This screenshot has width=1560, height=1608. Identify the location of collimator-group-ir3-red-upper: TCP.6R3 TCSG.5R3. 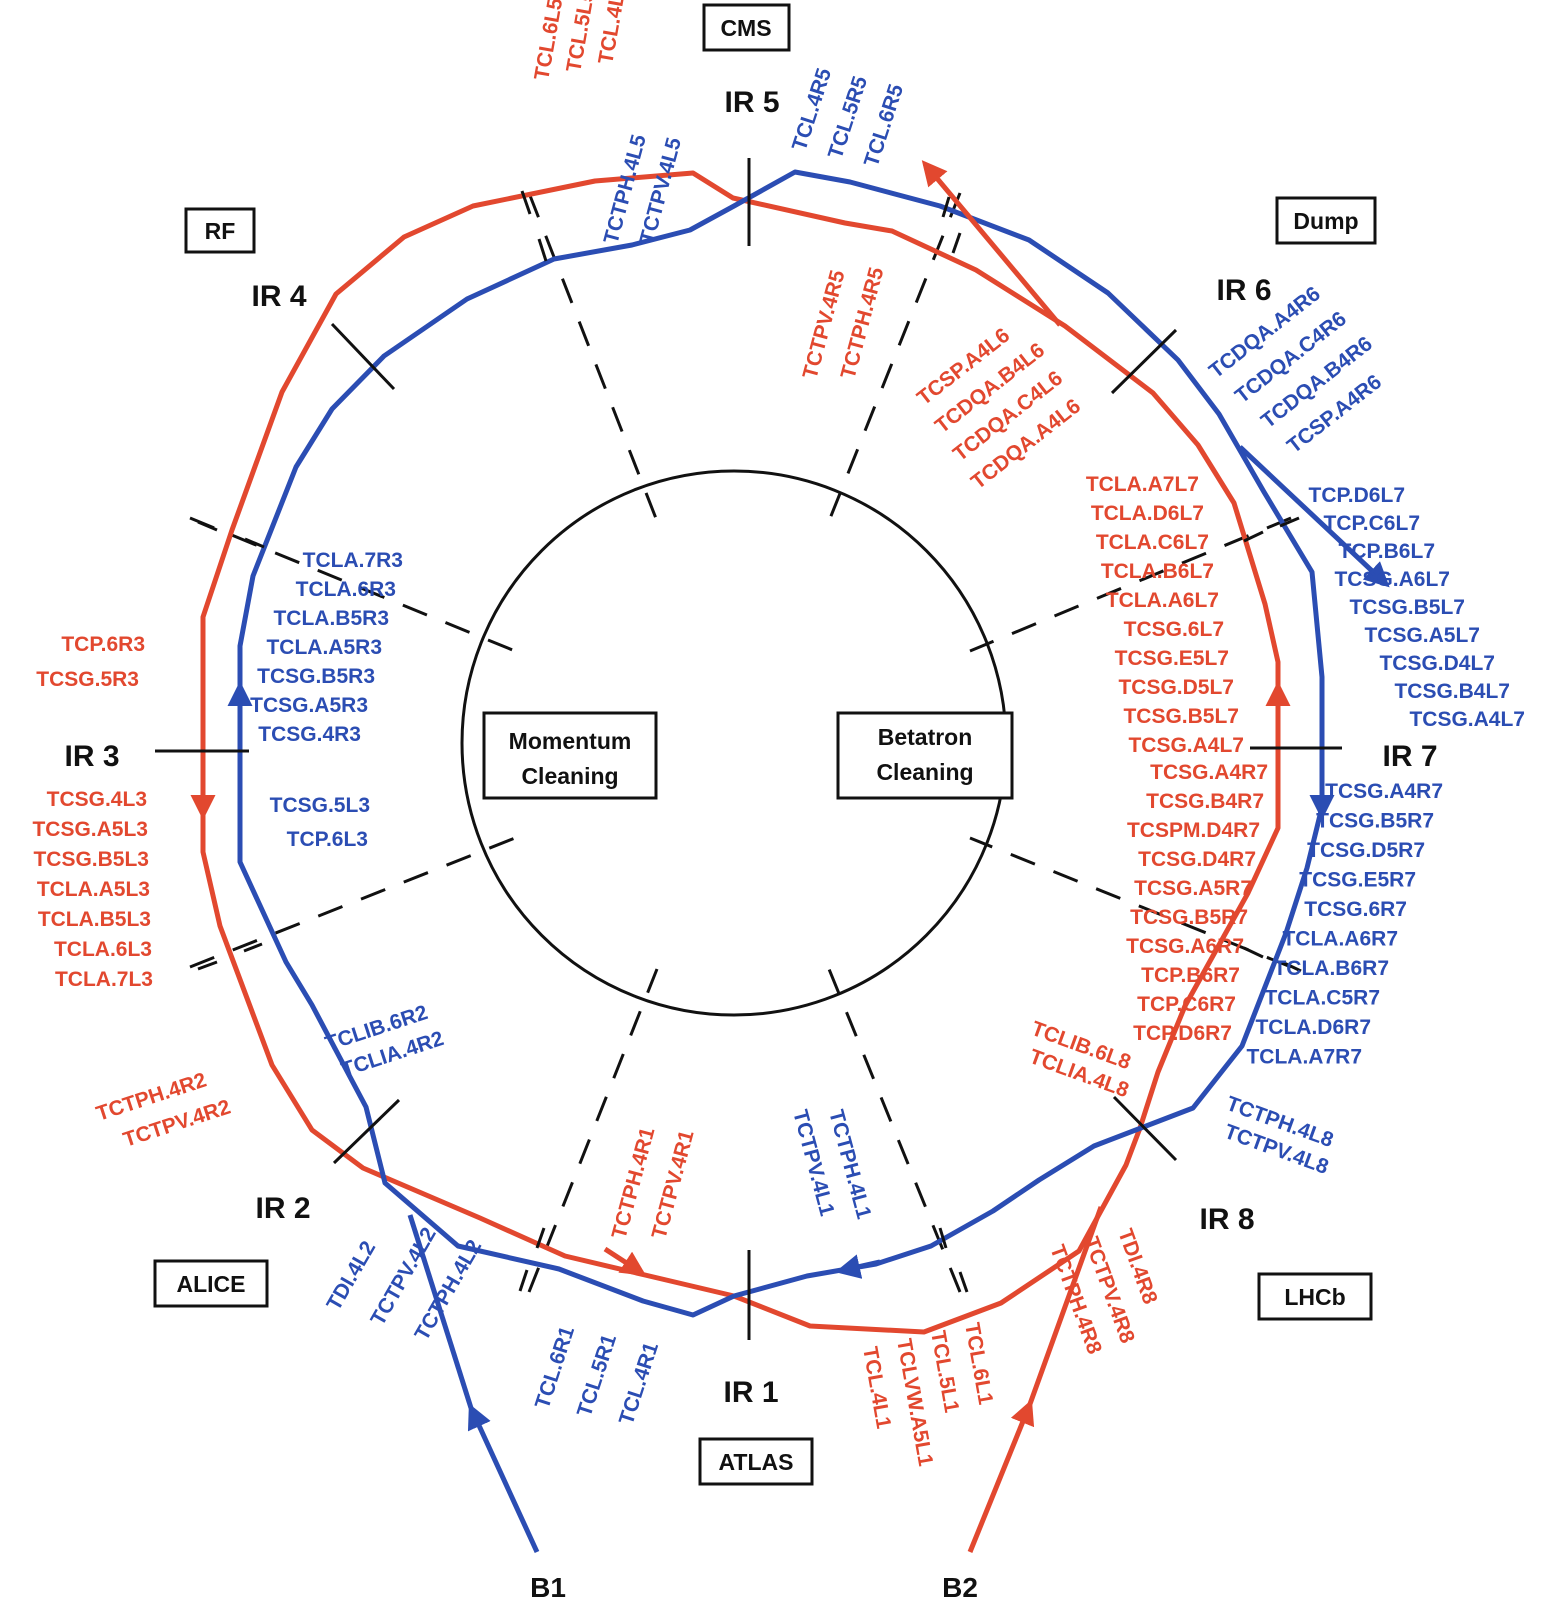
(90, 662).